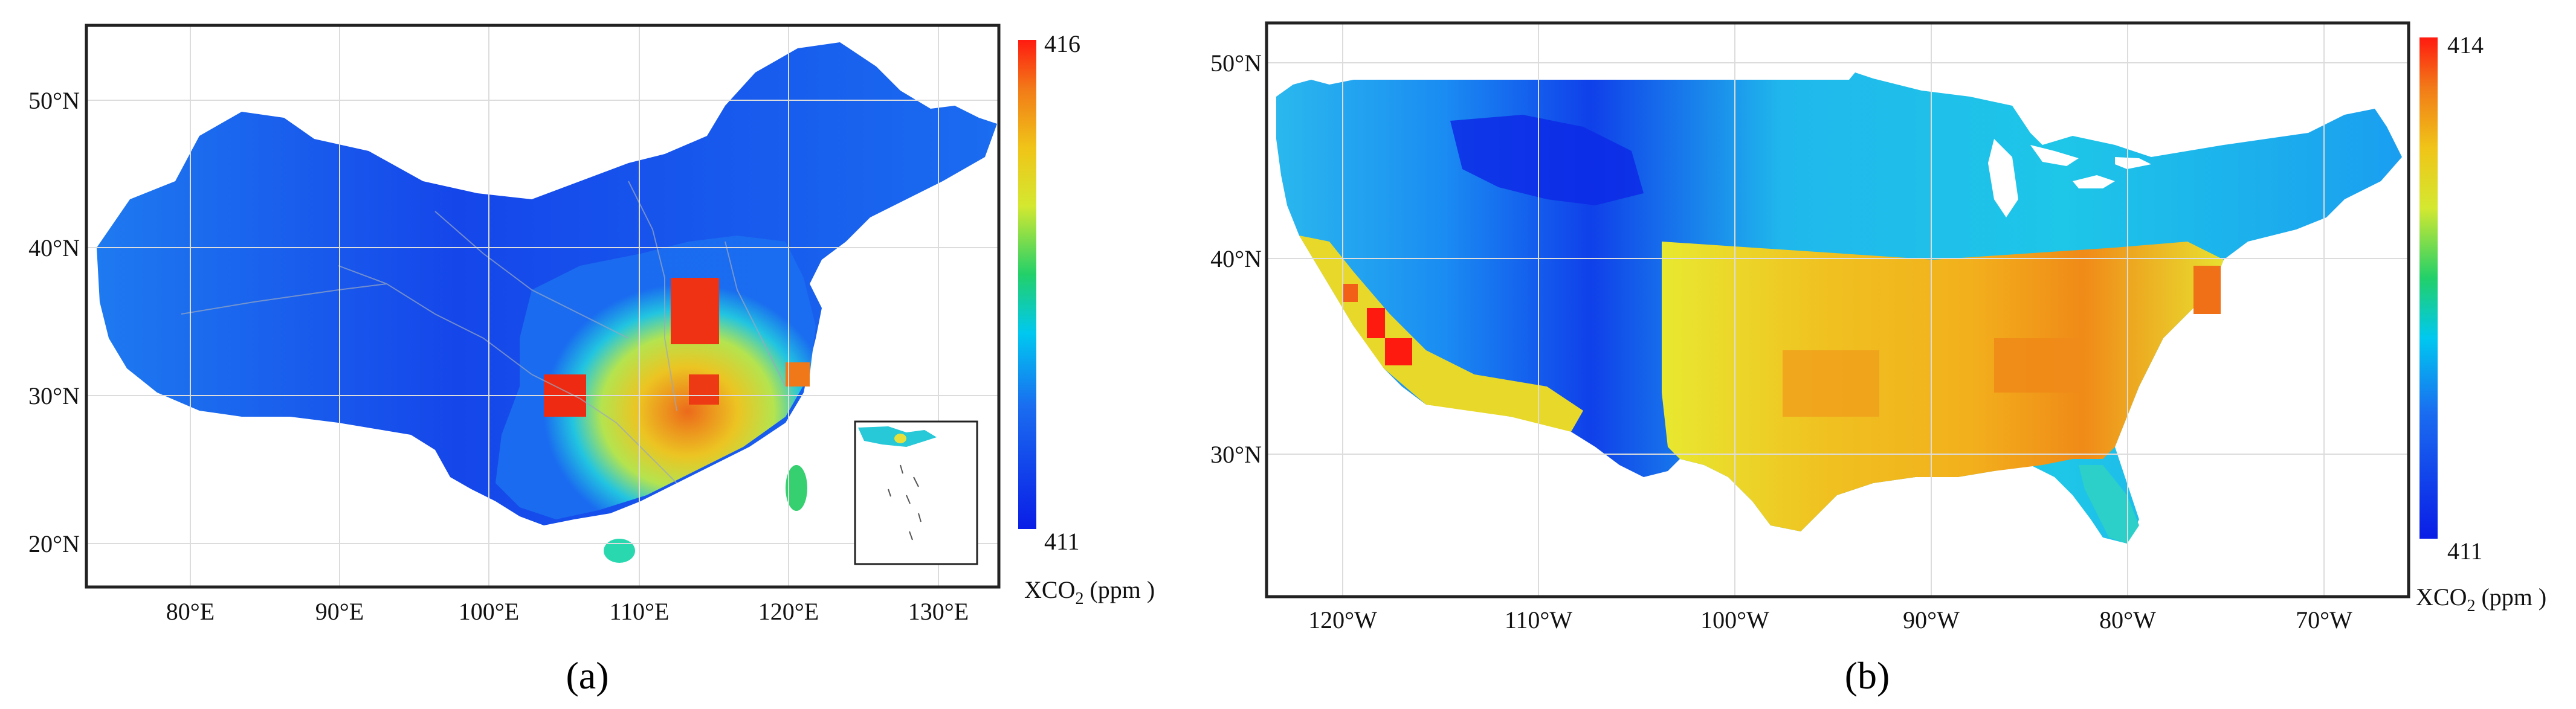 This screenshot has width=2576, height=709. Describe the element at coordinates (1236, 258) in the screenshot. I see `y-tick-b-1: 40°N` at that location.